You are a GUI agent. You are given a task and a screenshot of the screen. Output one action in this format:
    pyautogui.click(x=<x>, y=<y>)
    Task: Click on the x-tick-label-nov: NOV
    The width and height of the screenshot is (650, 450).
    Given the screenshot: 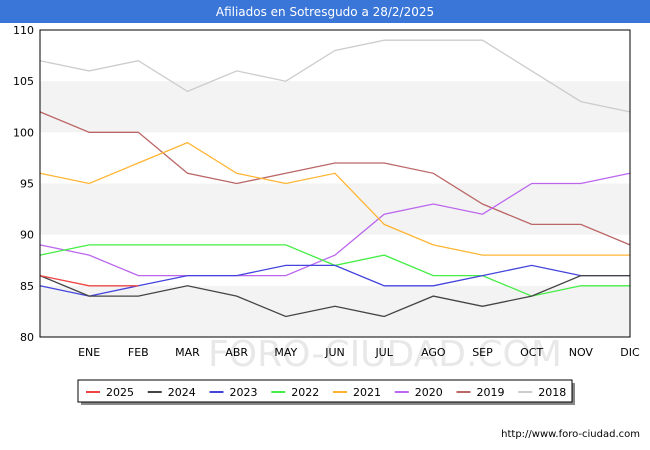 What is the action you would take?
    pyautogui.click(x=581, y=352)
    